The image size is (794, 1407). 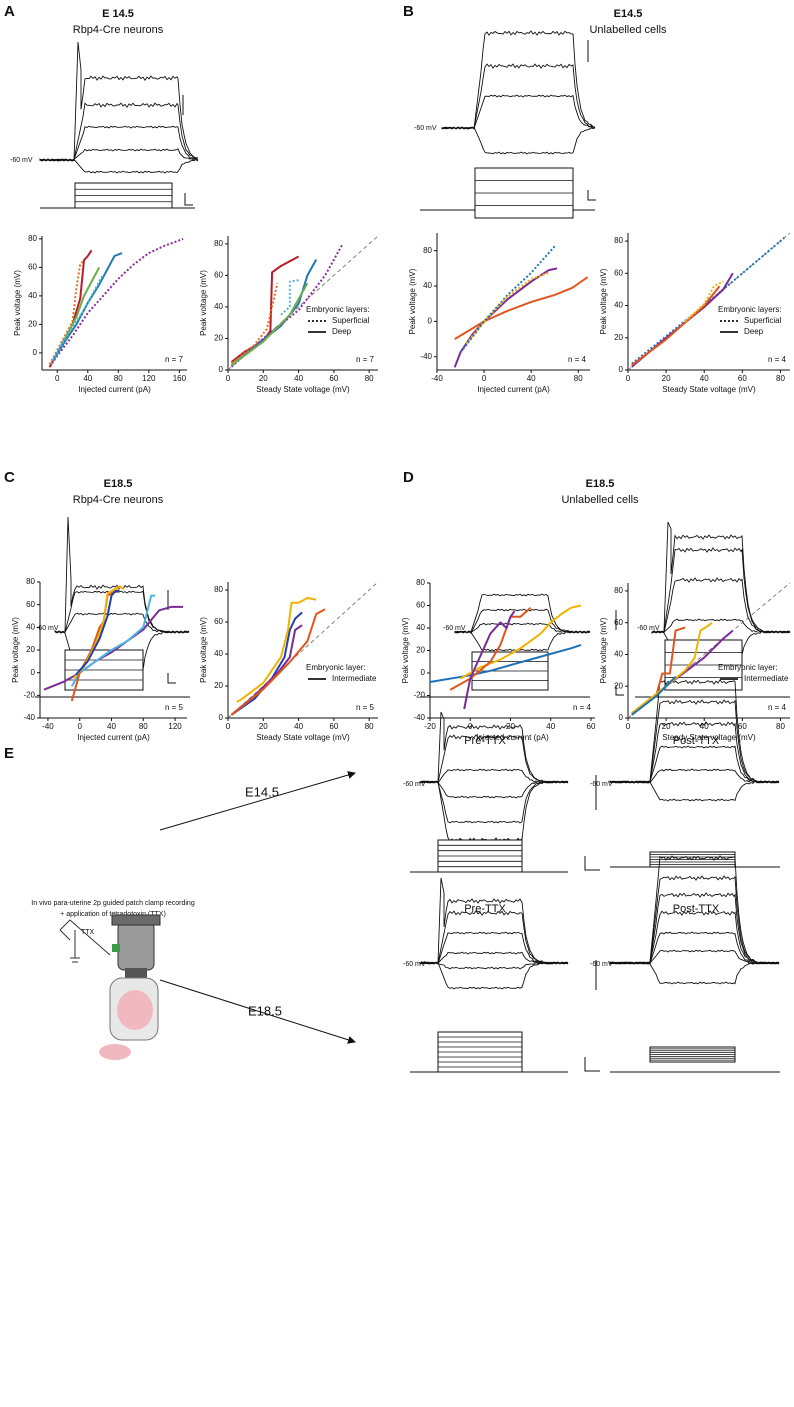 What do you see at coordinates (696, 741) in the screenshot?
I see `condition-label: Post-TTX` at bounding box center [696, 741].